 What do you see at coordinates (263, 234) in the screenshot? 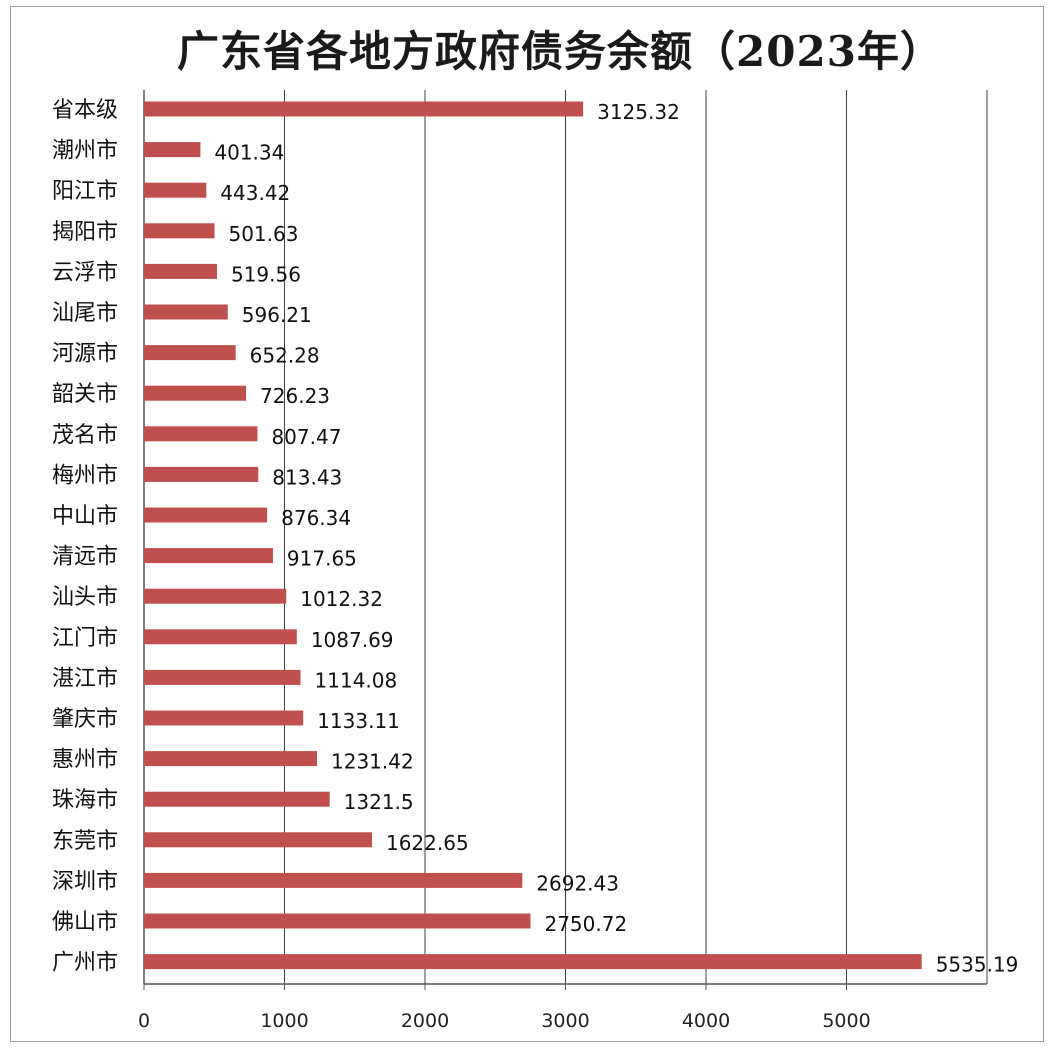
I see `data-label: 501.63` at bounding box center [263, 234].